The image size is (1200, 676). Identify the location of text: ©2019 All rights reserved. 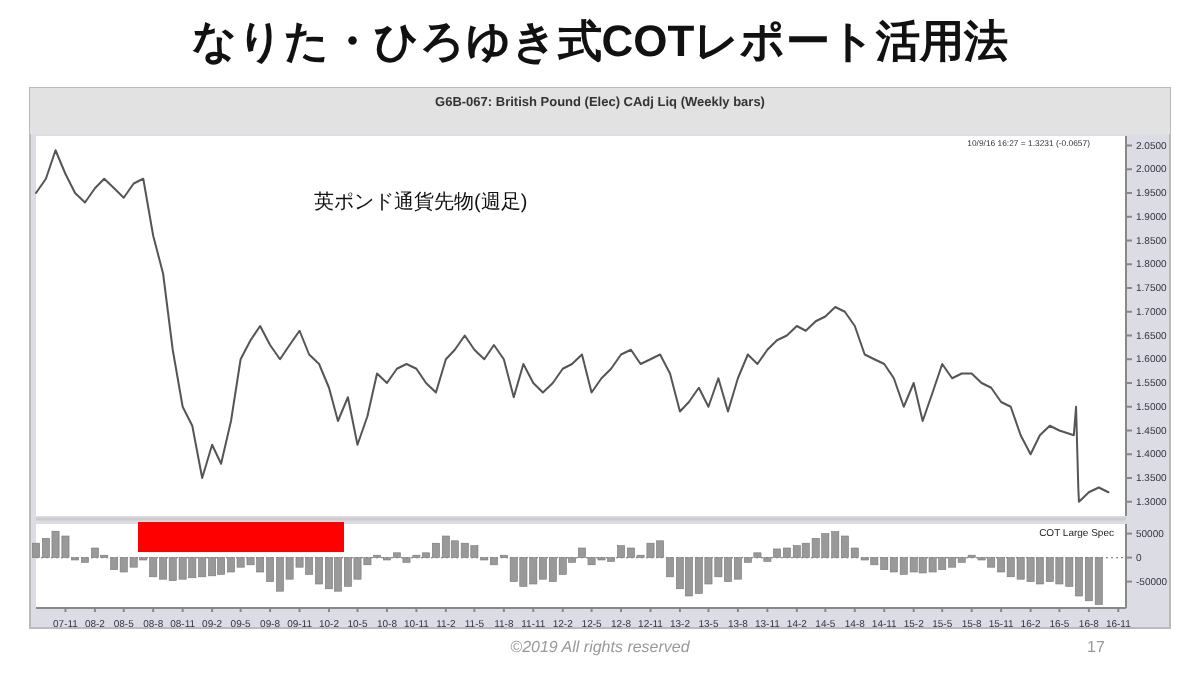
(600, 647).